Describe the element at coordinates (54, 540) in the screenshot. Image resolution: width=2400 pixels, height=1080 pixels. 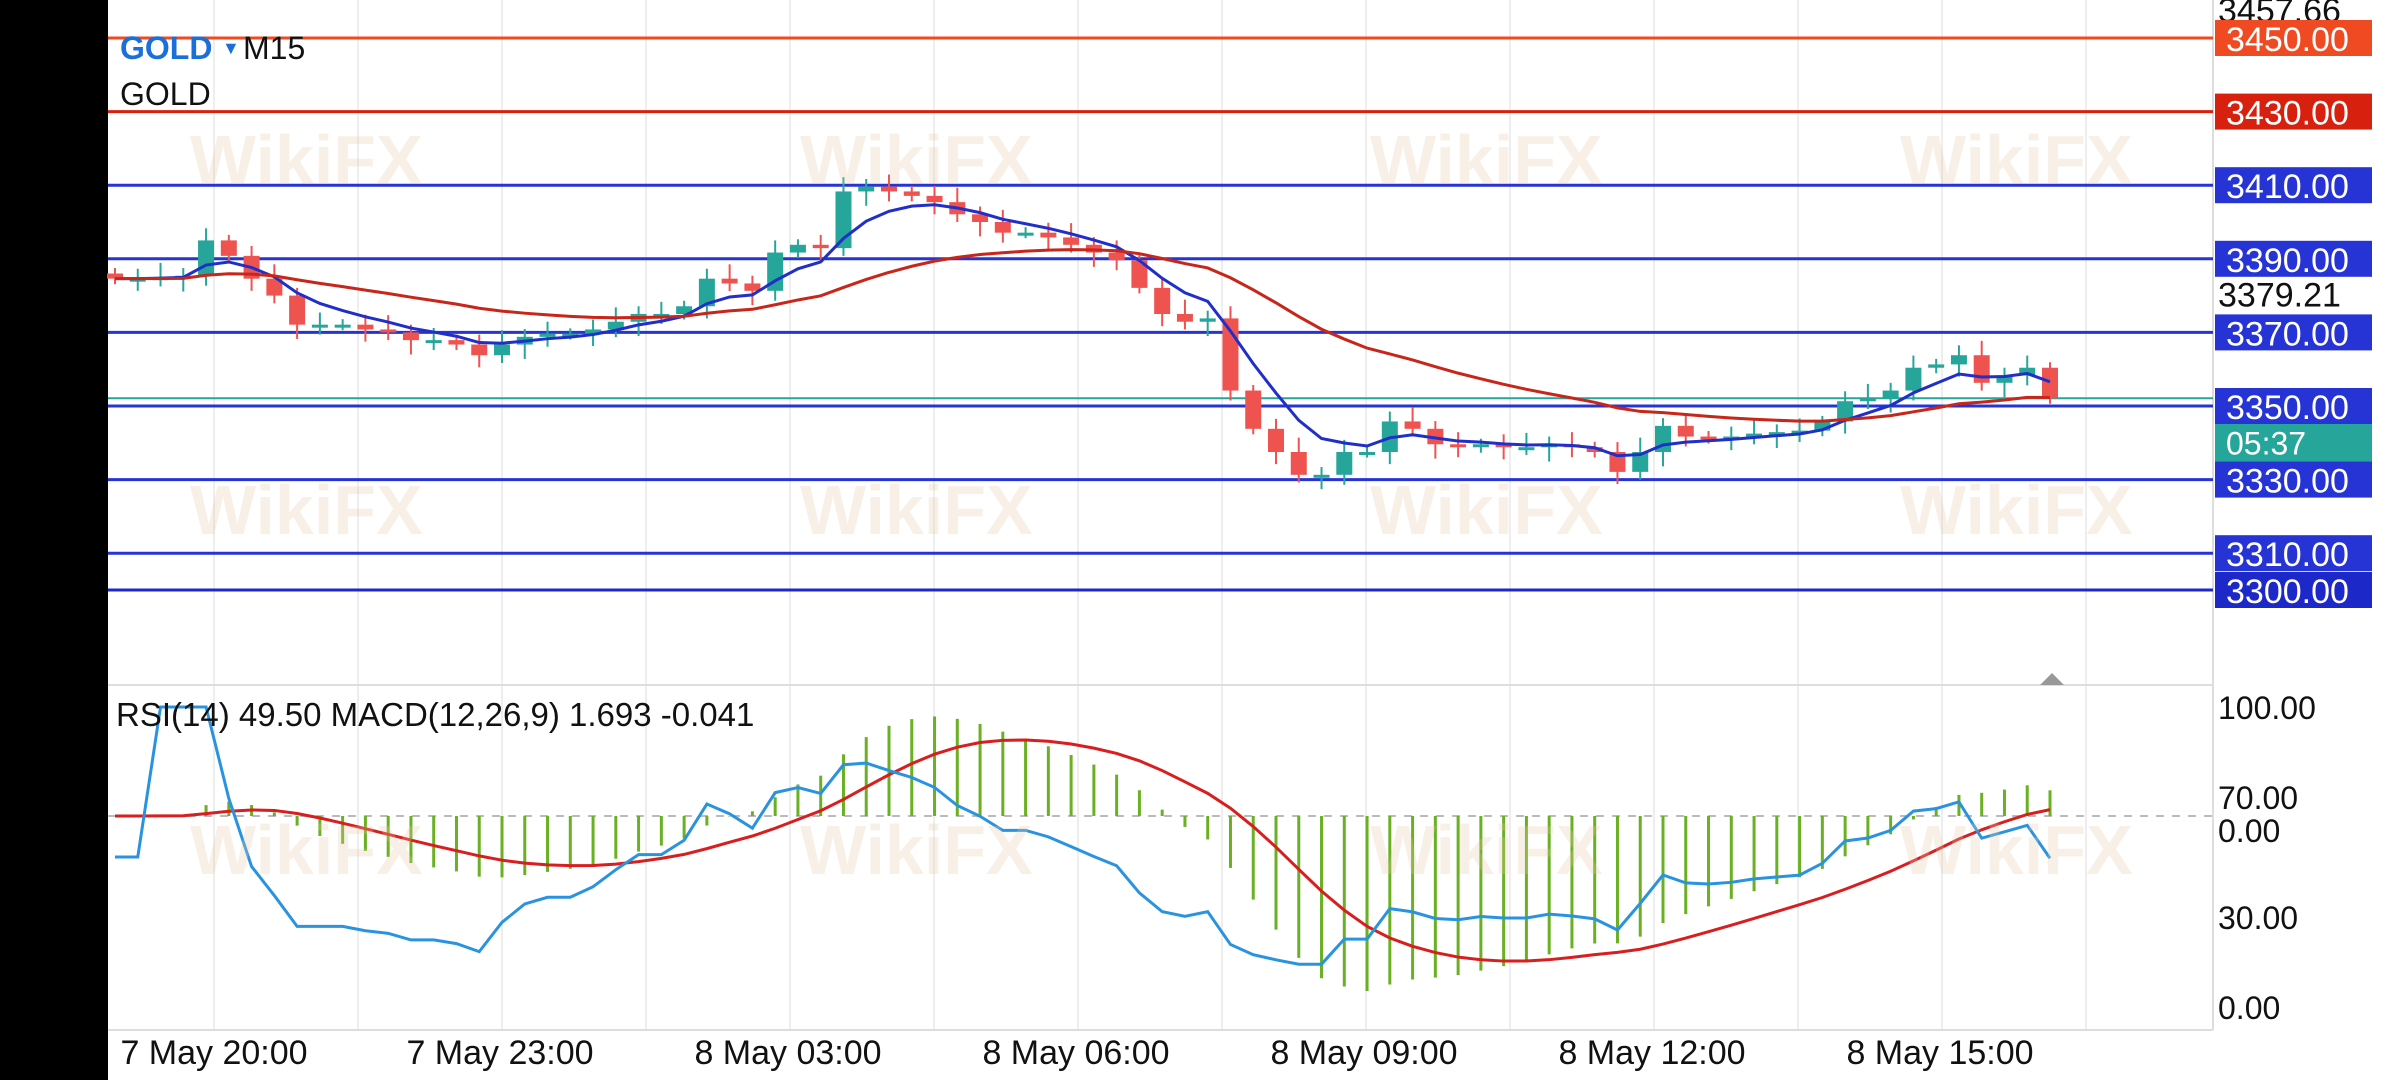
I see `left-edge-bar` at that location.